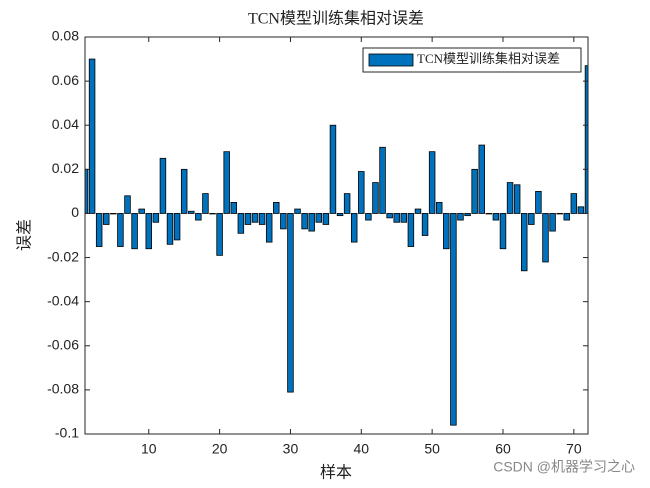 Image resolution: width=650 pixels, height=488 pixels. I want to click on y-tick-label: 0.08, so click(65, 36).